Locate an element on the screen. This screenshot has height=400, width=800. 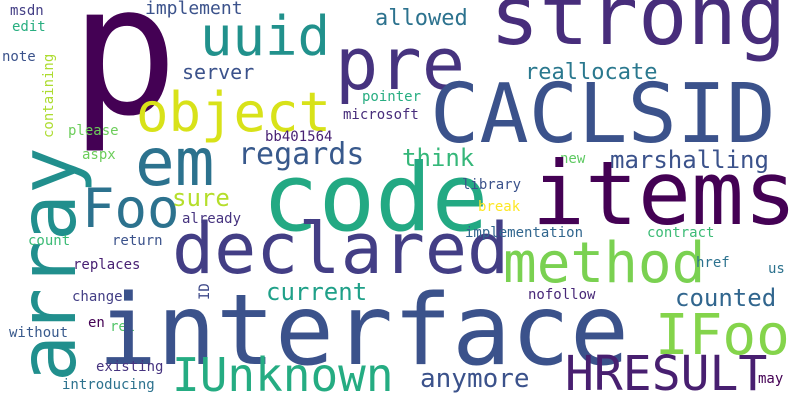
word-ifoo: IFoo is located at coordinates (722, 335).